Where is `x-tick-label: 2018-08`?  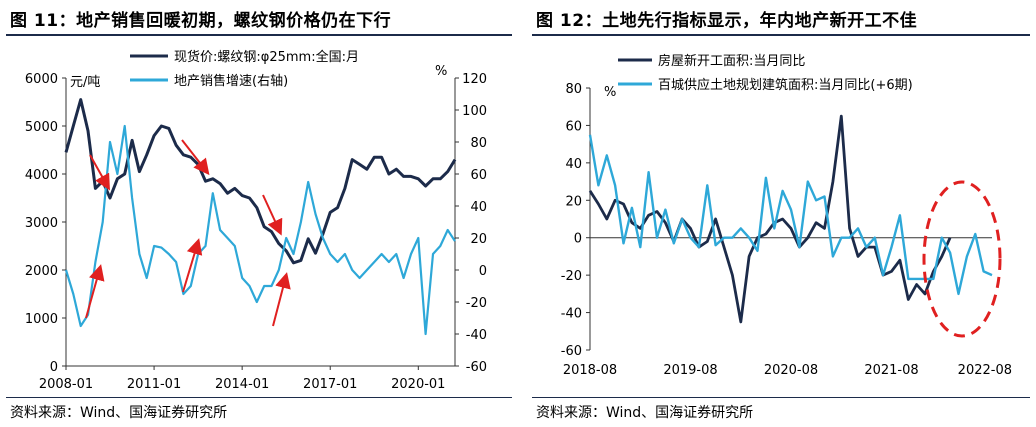
x-tick-label: 2018-08 is located at coordinates (590, 370).